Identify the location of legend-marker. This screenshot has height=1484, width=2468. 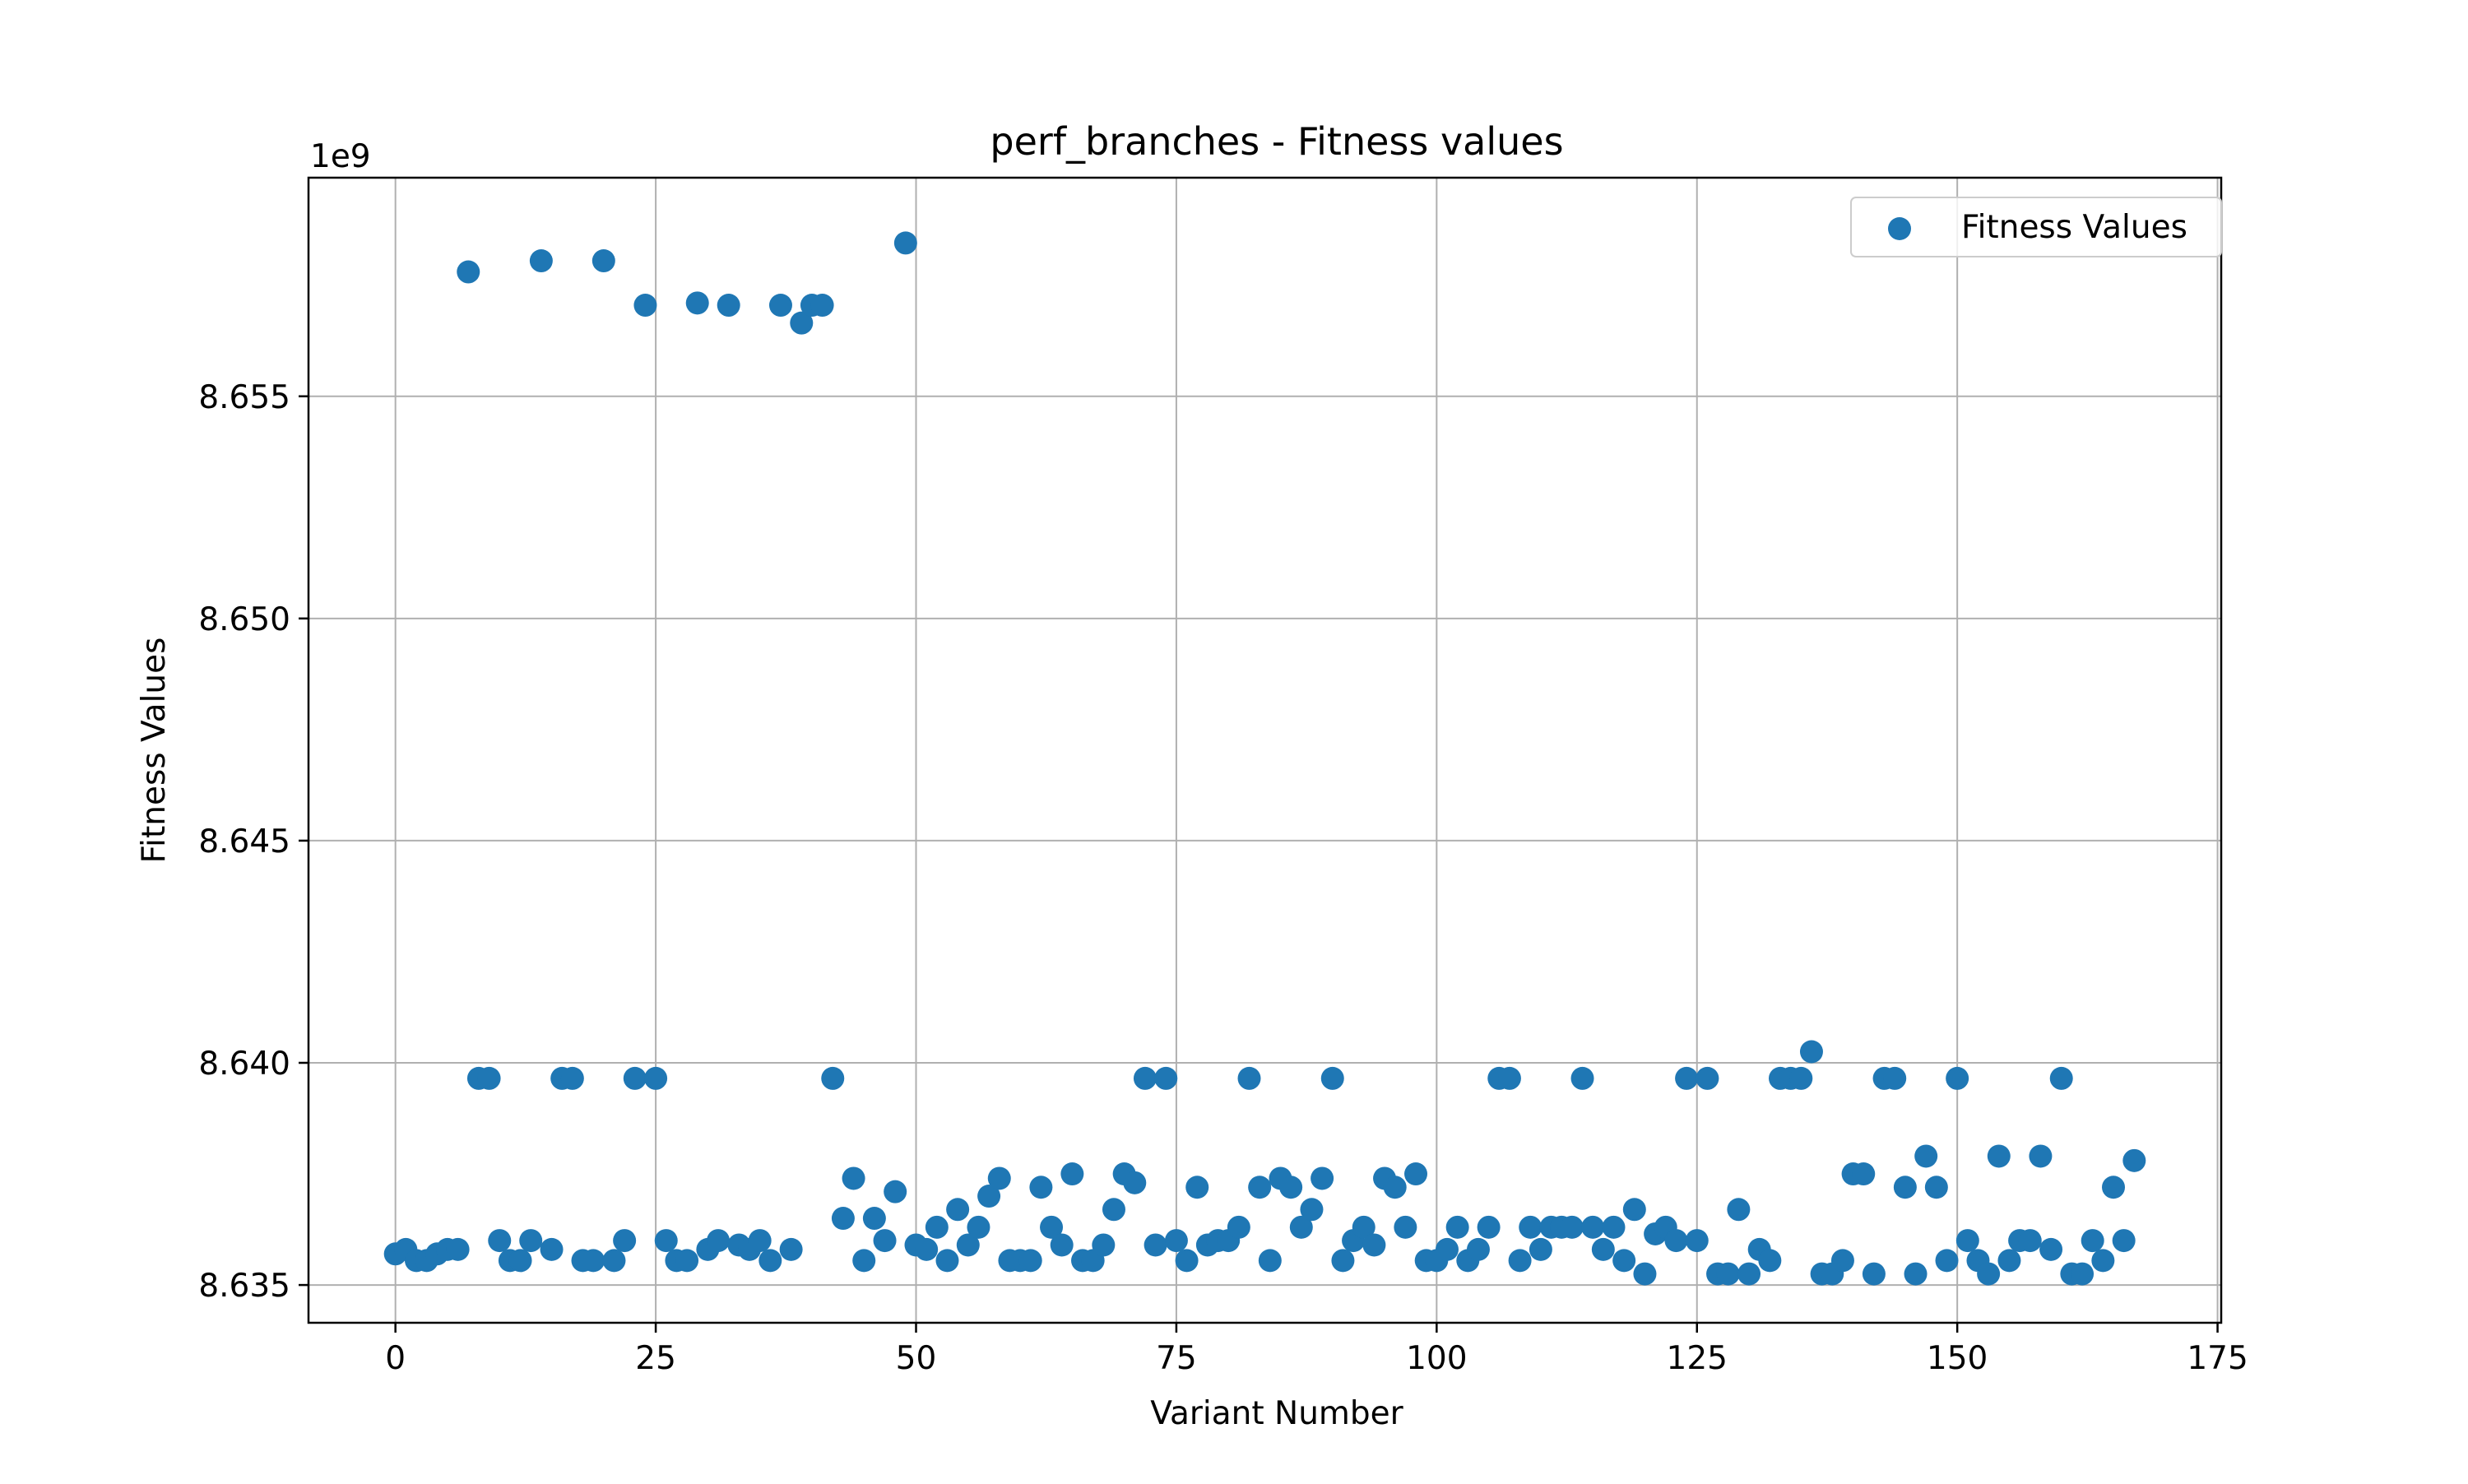
(1899, 228).